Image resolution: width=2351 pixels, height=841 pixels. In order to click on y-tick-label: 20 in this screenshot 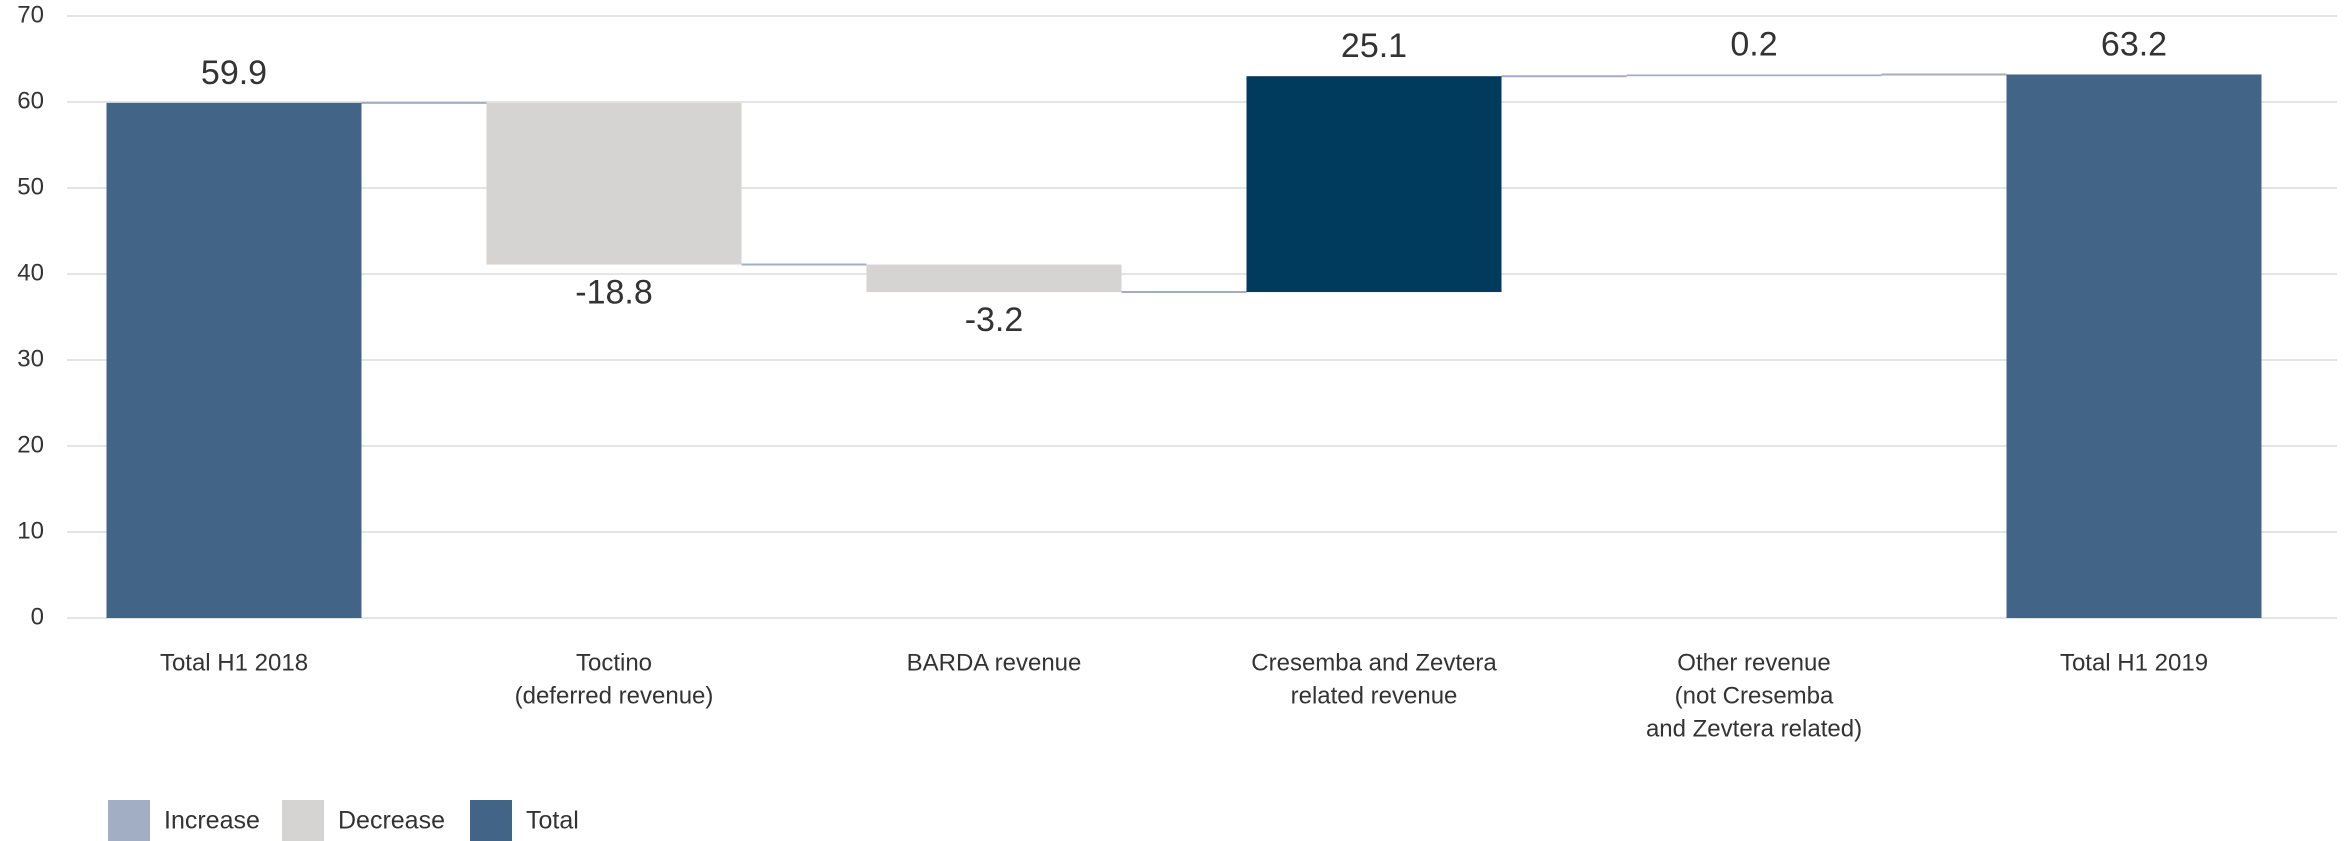, I will do `click(30, 444)`.